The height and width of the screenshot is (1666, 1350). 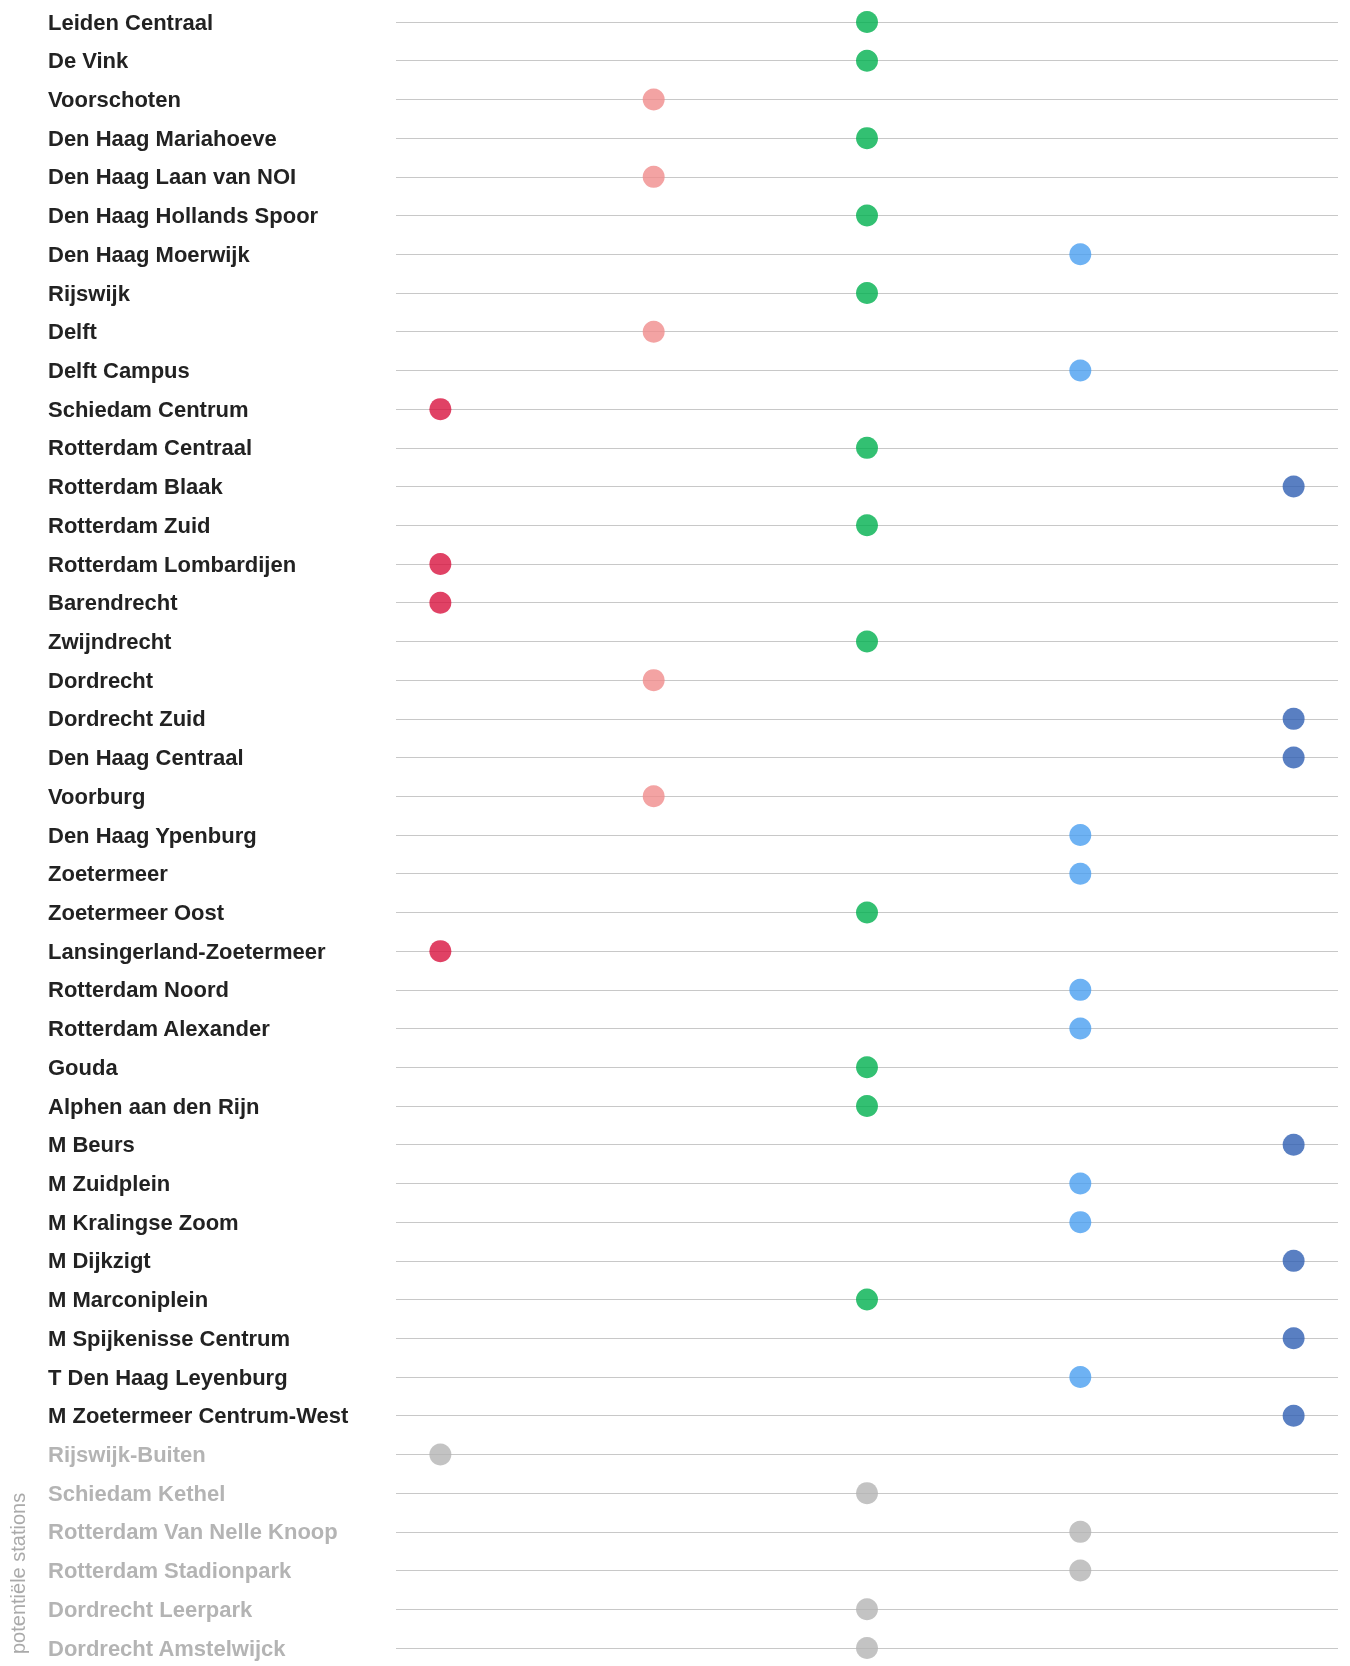 I want to click on y-tick-label: Lansingerland-Zoetermeer, so click(x=187, y=951).